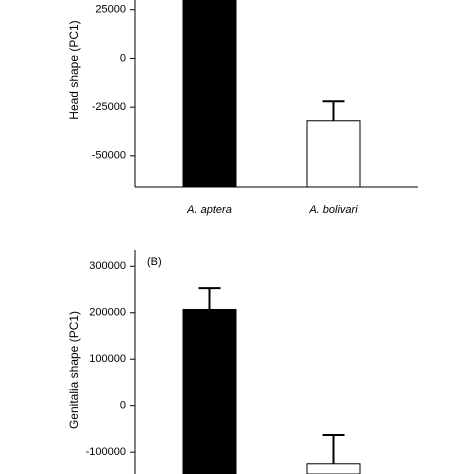  I want to click on y-tick-label: -25000, so click(109, 107).